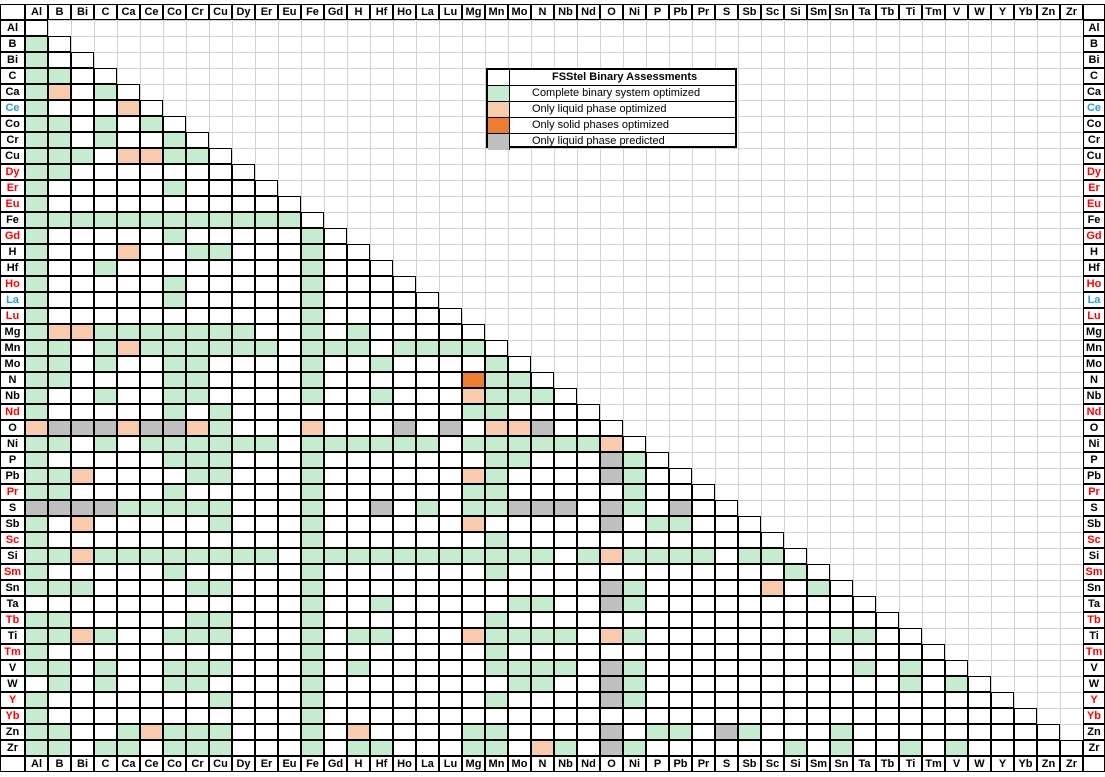 Image resolution: width=1105 pixels, height=777 pixels. Describe the element at coordinates (680, 764) in the screenshot. I see `column-header-bottom-Pb: Pb` at that location.